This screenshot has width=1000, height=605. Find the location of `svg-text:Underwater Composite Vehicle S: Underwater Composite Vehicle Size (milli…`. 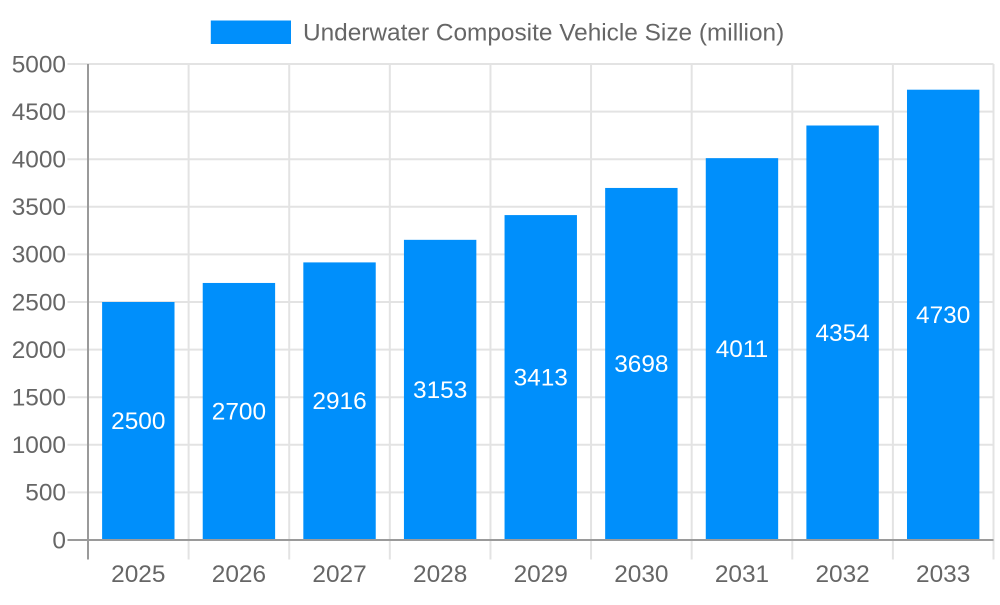

svg-text:Underwater Composite Vehicle S: Underwater Composite Vehicle Size (milli… is located at coordinates (543, 33).